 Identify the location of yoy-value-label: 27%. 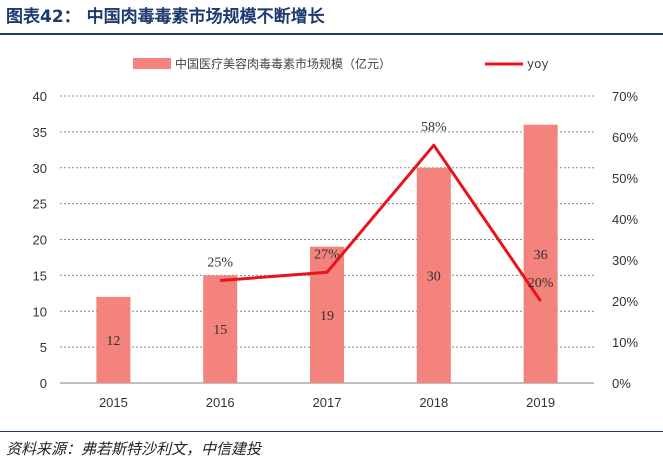
(327, 254).